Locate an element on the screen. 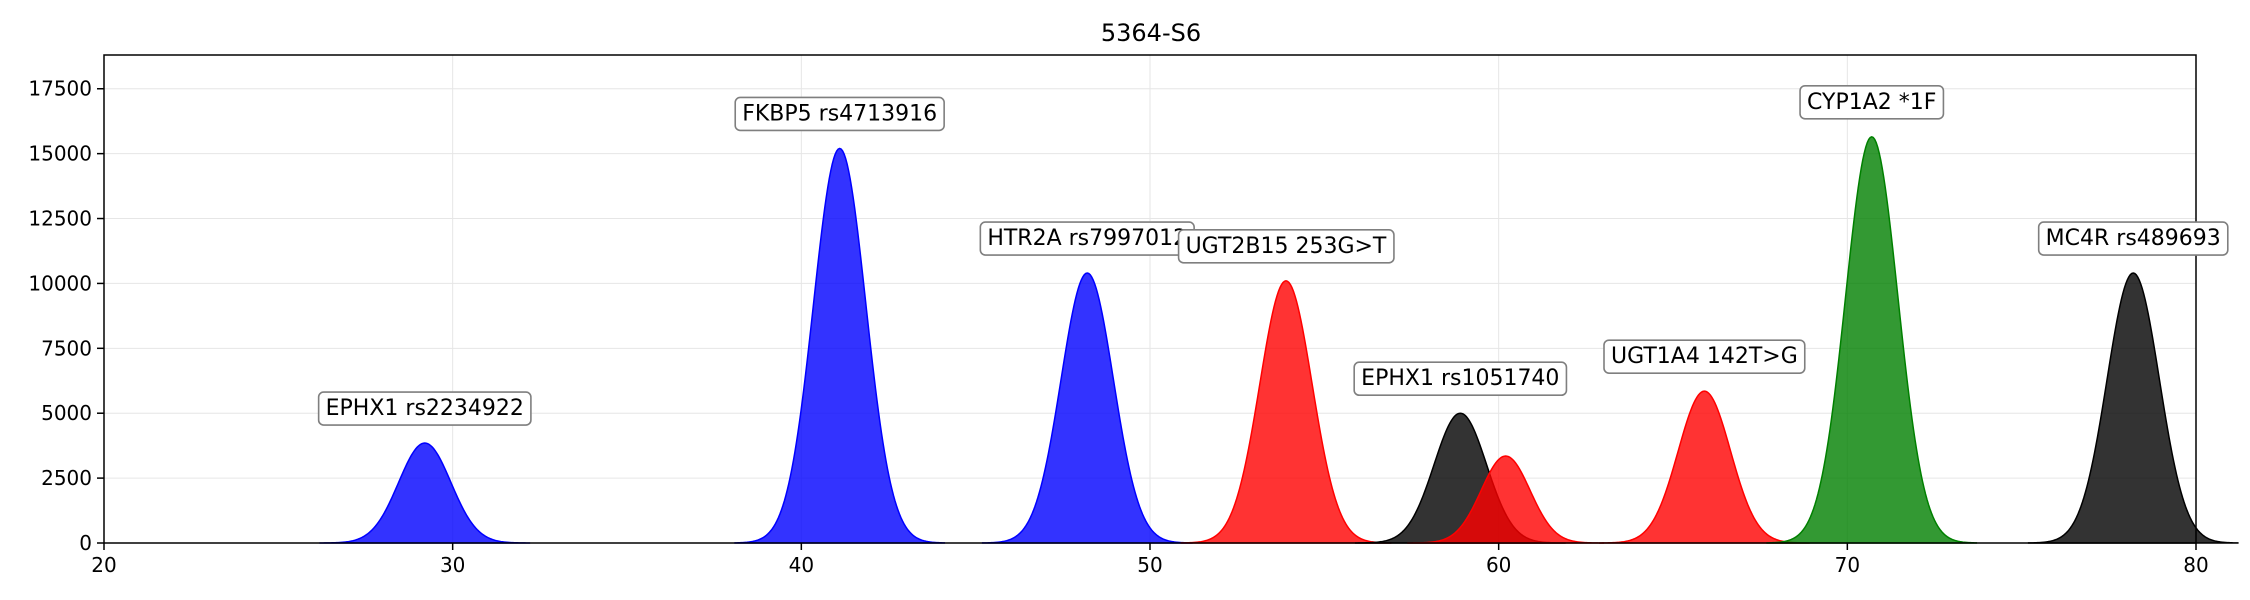  peak-annotation: UGT1A4 142T>G is located at coordinates (1704, 356).